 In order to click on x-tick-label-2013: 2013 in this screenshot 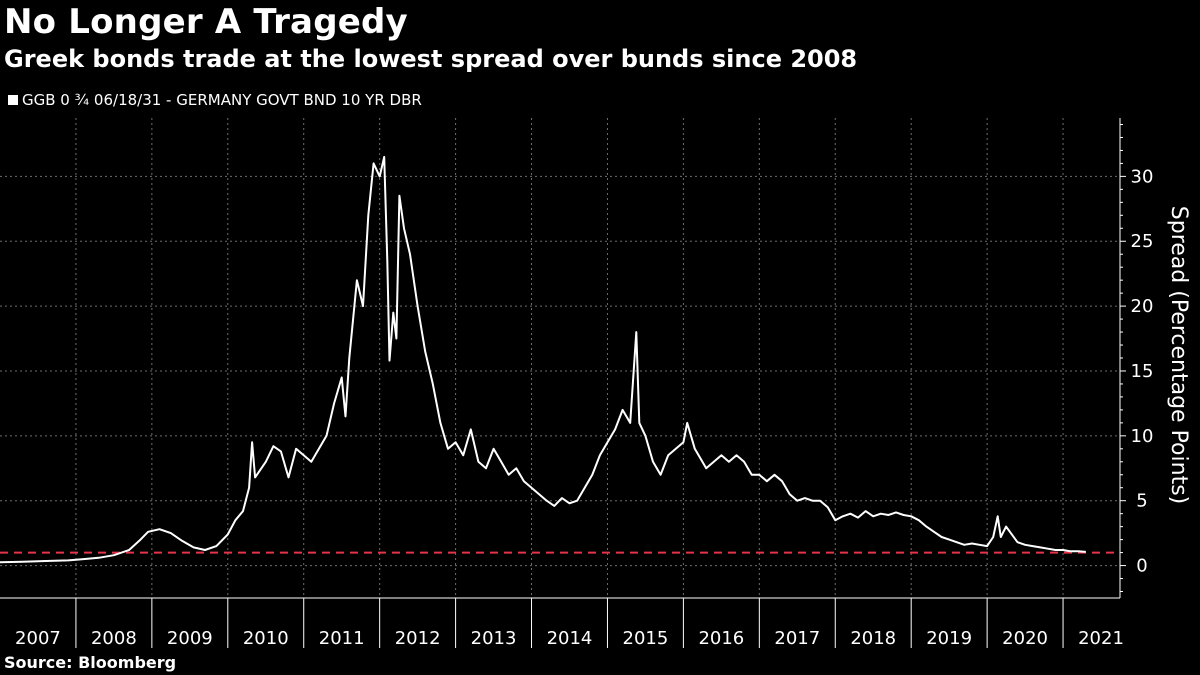, I will do `click(494, 638)`.